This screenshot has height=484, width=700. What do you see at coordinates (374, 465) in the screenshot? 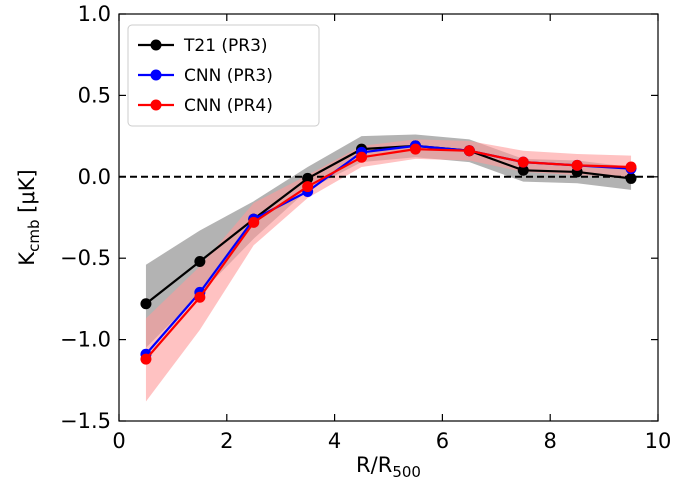
I see `x-axis-label-main: R/R` at bounding box center [374, 465].